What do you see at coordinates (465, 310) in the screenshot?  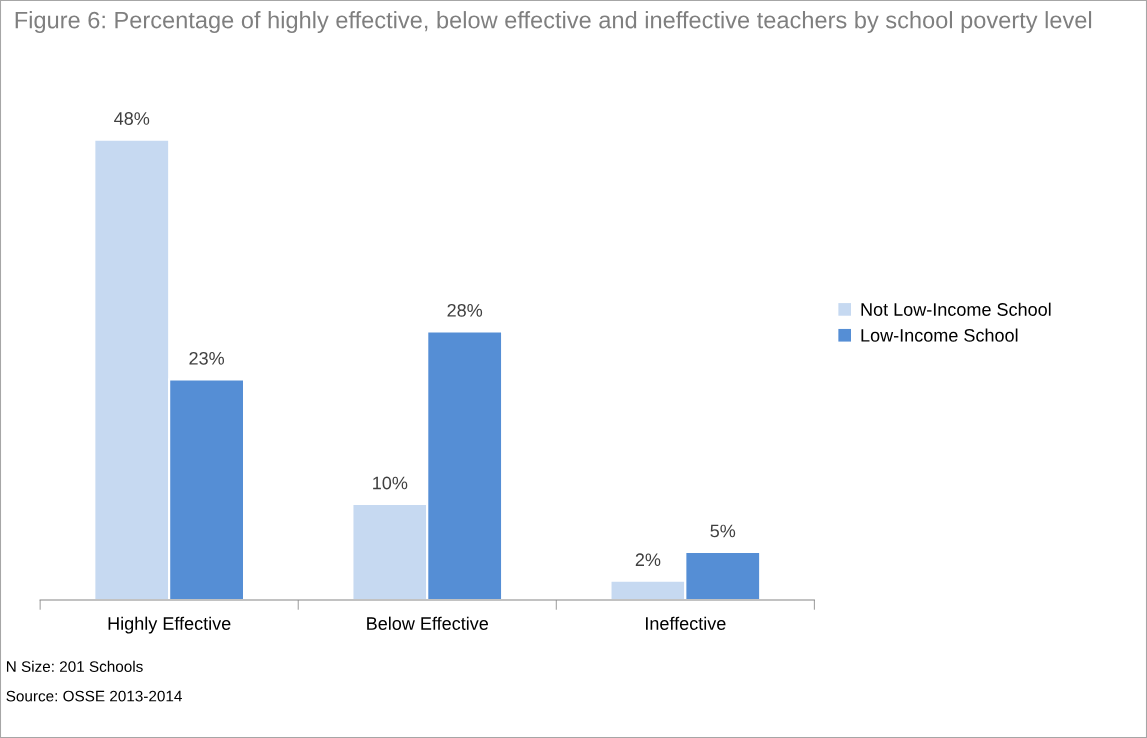 I see `data-label: 28%` at bounding box center [465, 310].